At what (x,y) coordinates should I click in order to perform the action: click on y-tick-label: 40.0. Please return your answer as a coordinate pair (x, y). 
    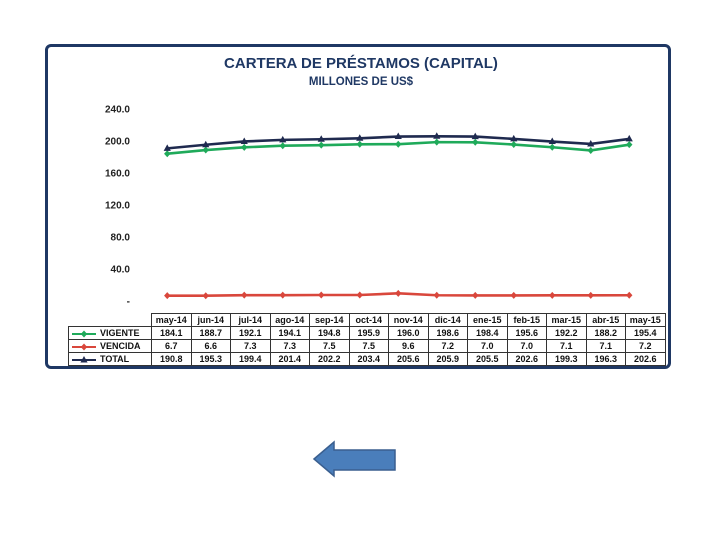
    Looking at the image, I should click on (121, 270).